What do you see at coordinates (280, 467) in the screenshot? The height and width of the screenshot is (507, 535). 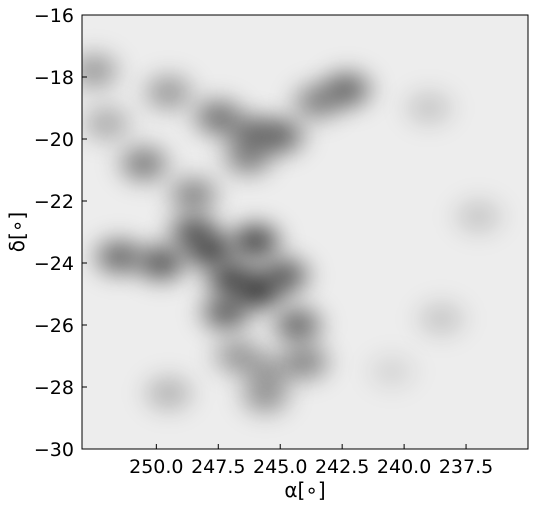 I see `x-tick-label: 245.0` at bounding box center [280, 467].